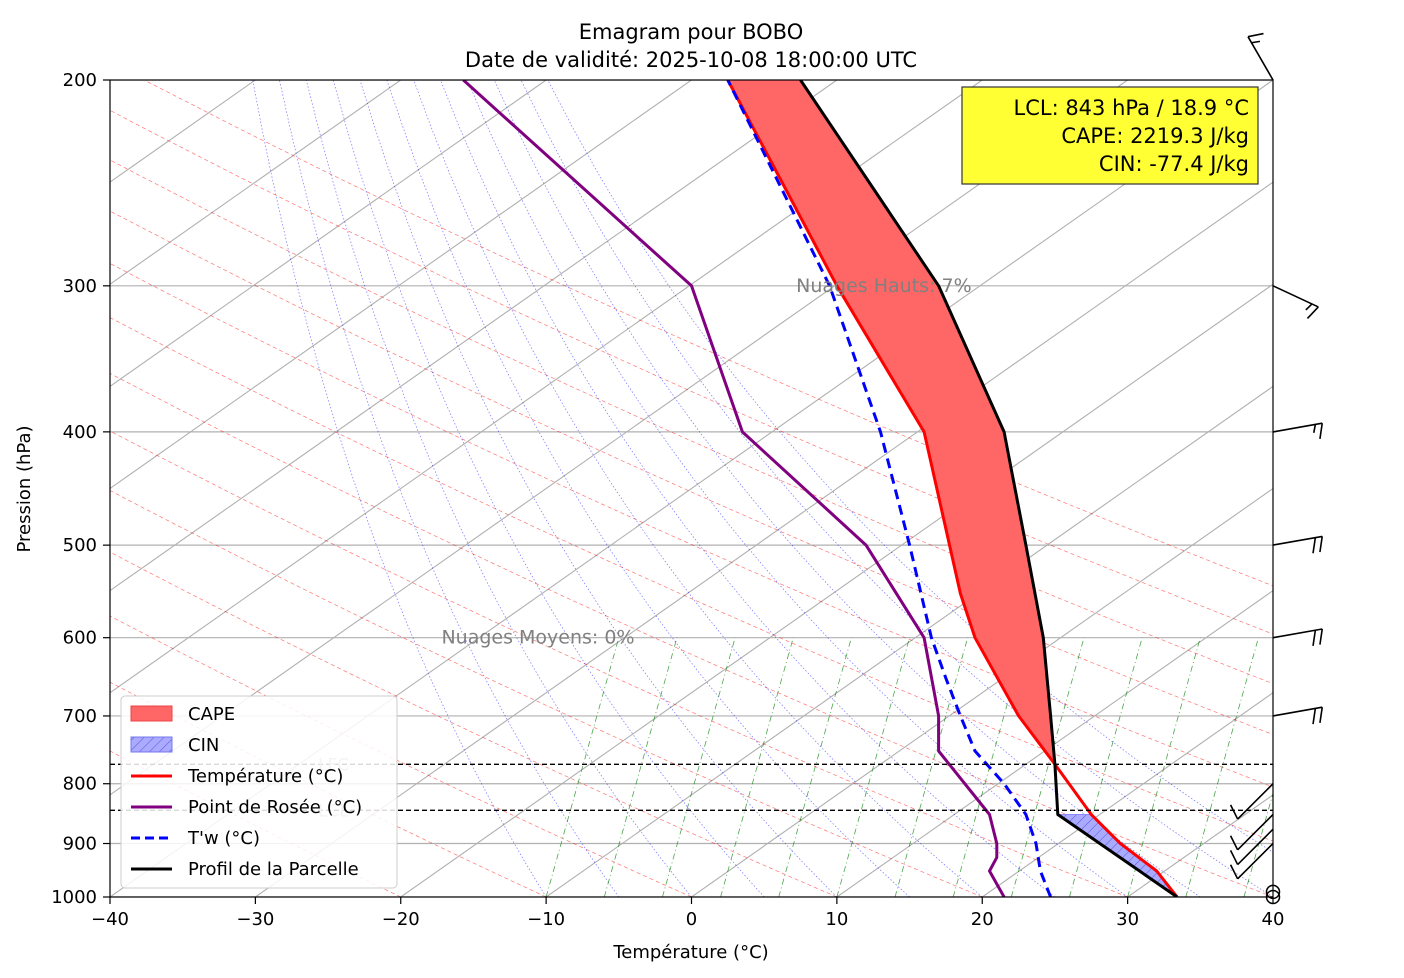  Describe the element at coordinates (259, 792) in the screenshot. I see `legend-box` at that location.